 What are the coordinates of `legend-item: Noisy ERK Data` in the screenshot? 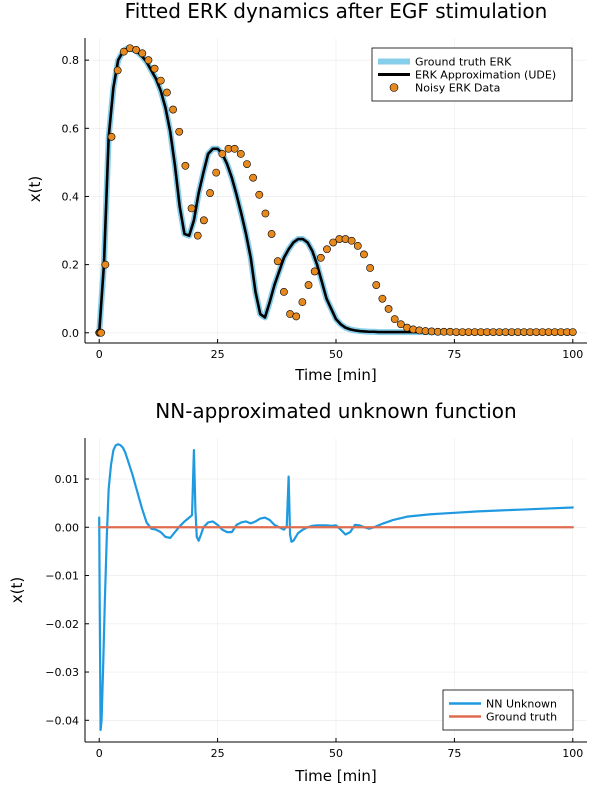 It's located at (444, 88).